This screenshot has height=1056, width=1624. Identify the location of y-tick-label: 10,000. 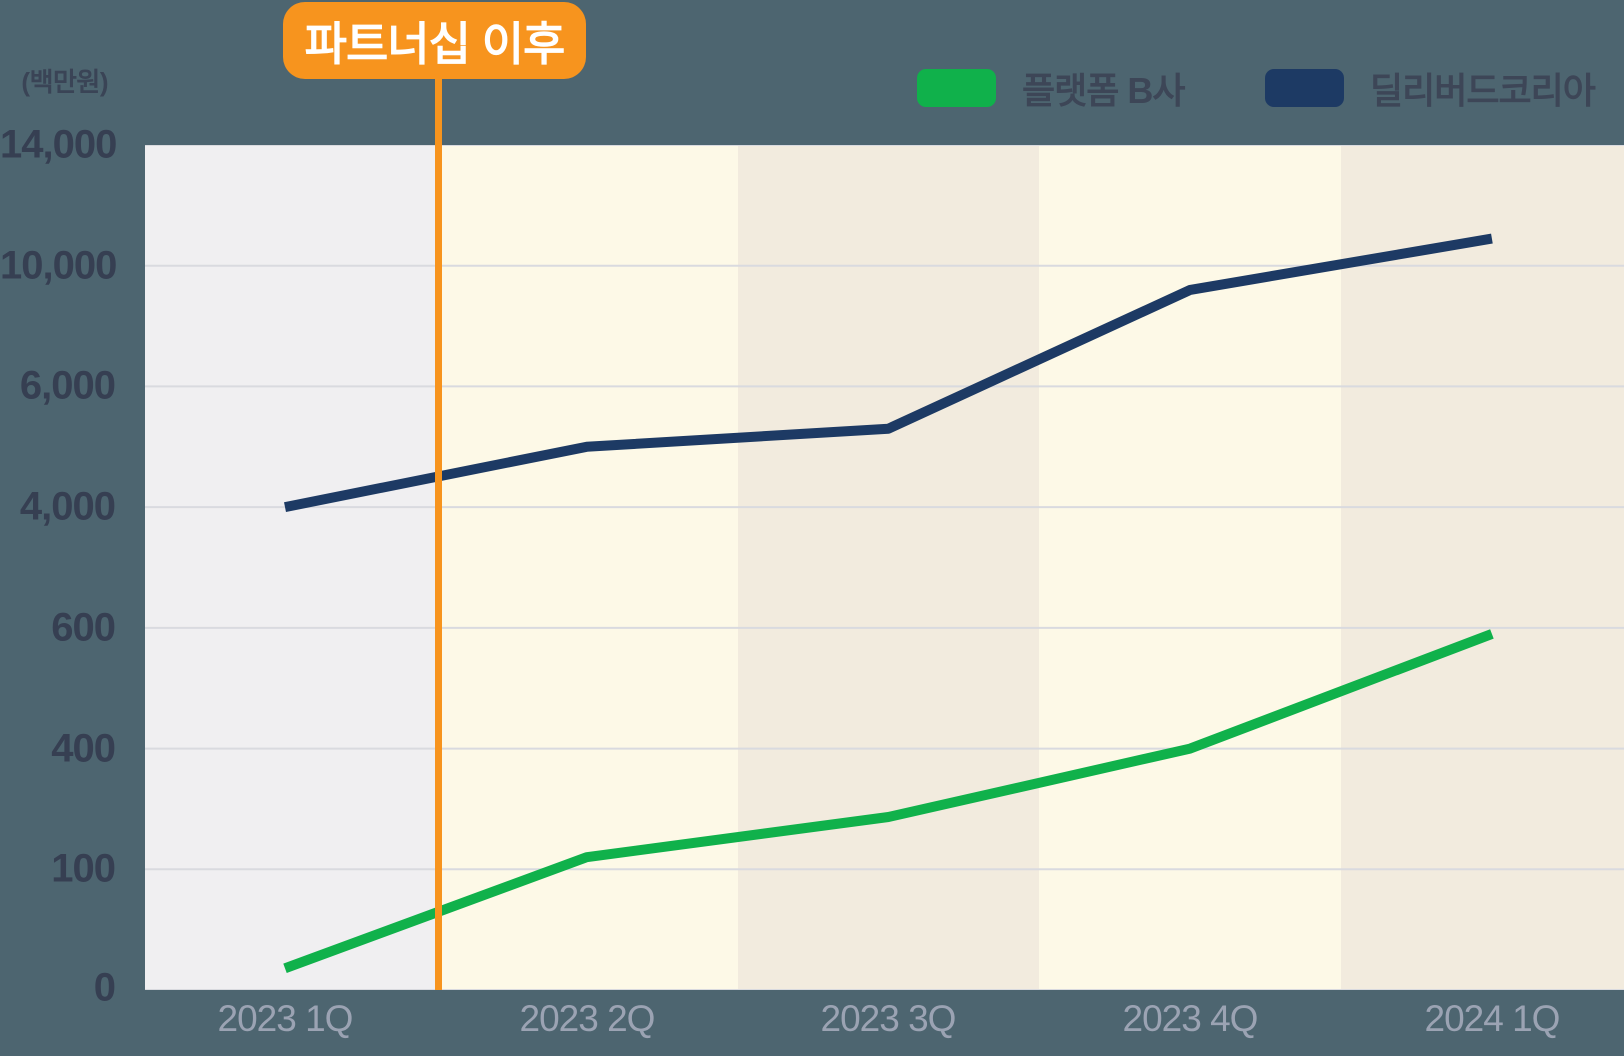
(58, 265).